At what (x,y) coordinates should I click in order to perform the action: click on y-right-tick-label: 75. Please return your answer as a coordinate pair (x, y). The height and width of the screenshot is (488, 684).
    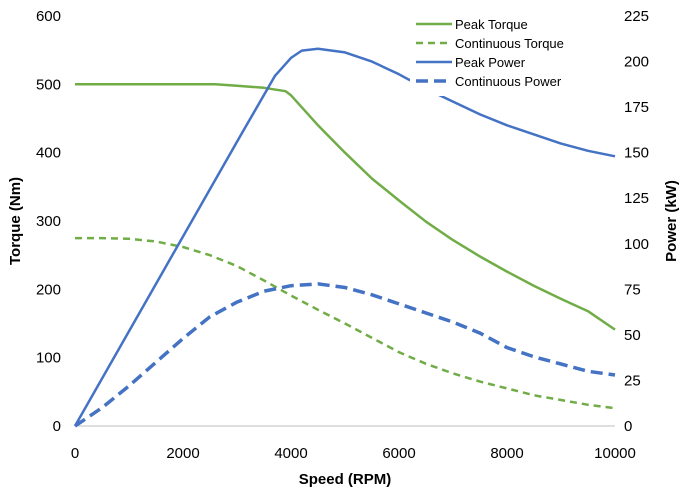
    Looking at the image, I should click on (632, 289).